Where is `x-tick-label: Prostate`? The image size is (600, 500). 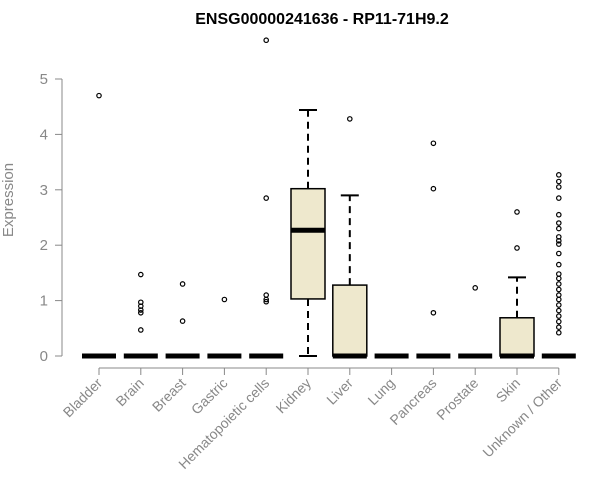 x-tick-label: Prostate is located at coordinates (457, 399).